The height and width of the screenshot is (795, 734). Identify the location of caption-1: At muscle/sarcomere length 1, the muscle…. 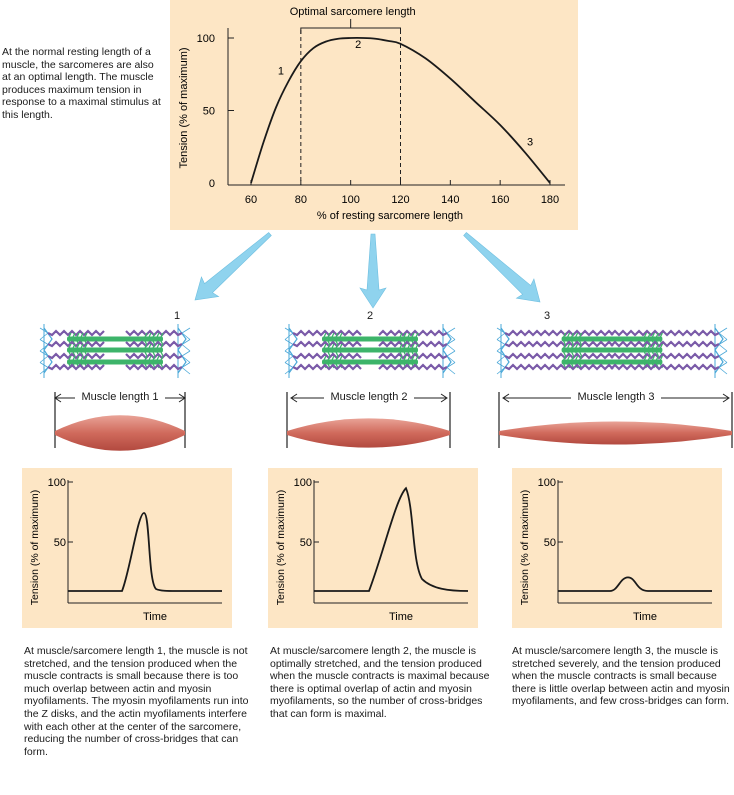
(136, 701).